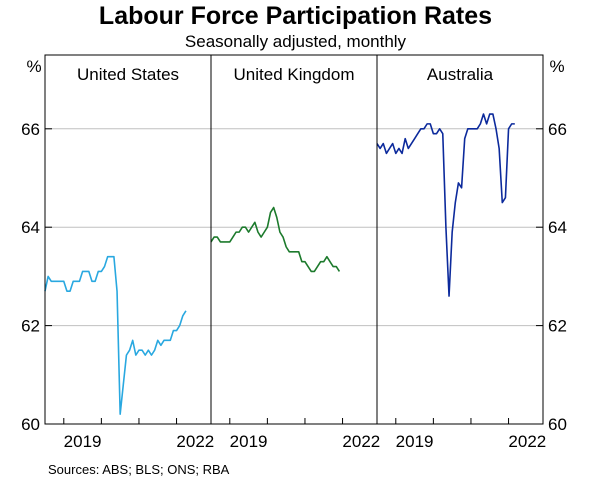  Describe the element at coordinates (83, 441) in the screenshot. I see `x-tick-label-0-0: 2019` at that location.